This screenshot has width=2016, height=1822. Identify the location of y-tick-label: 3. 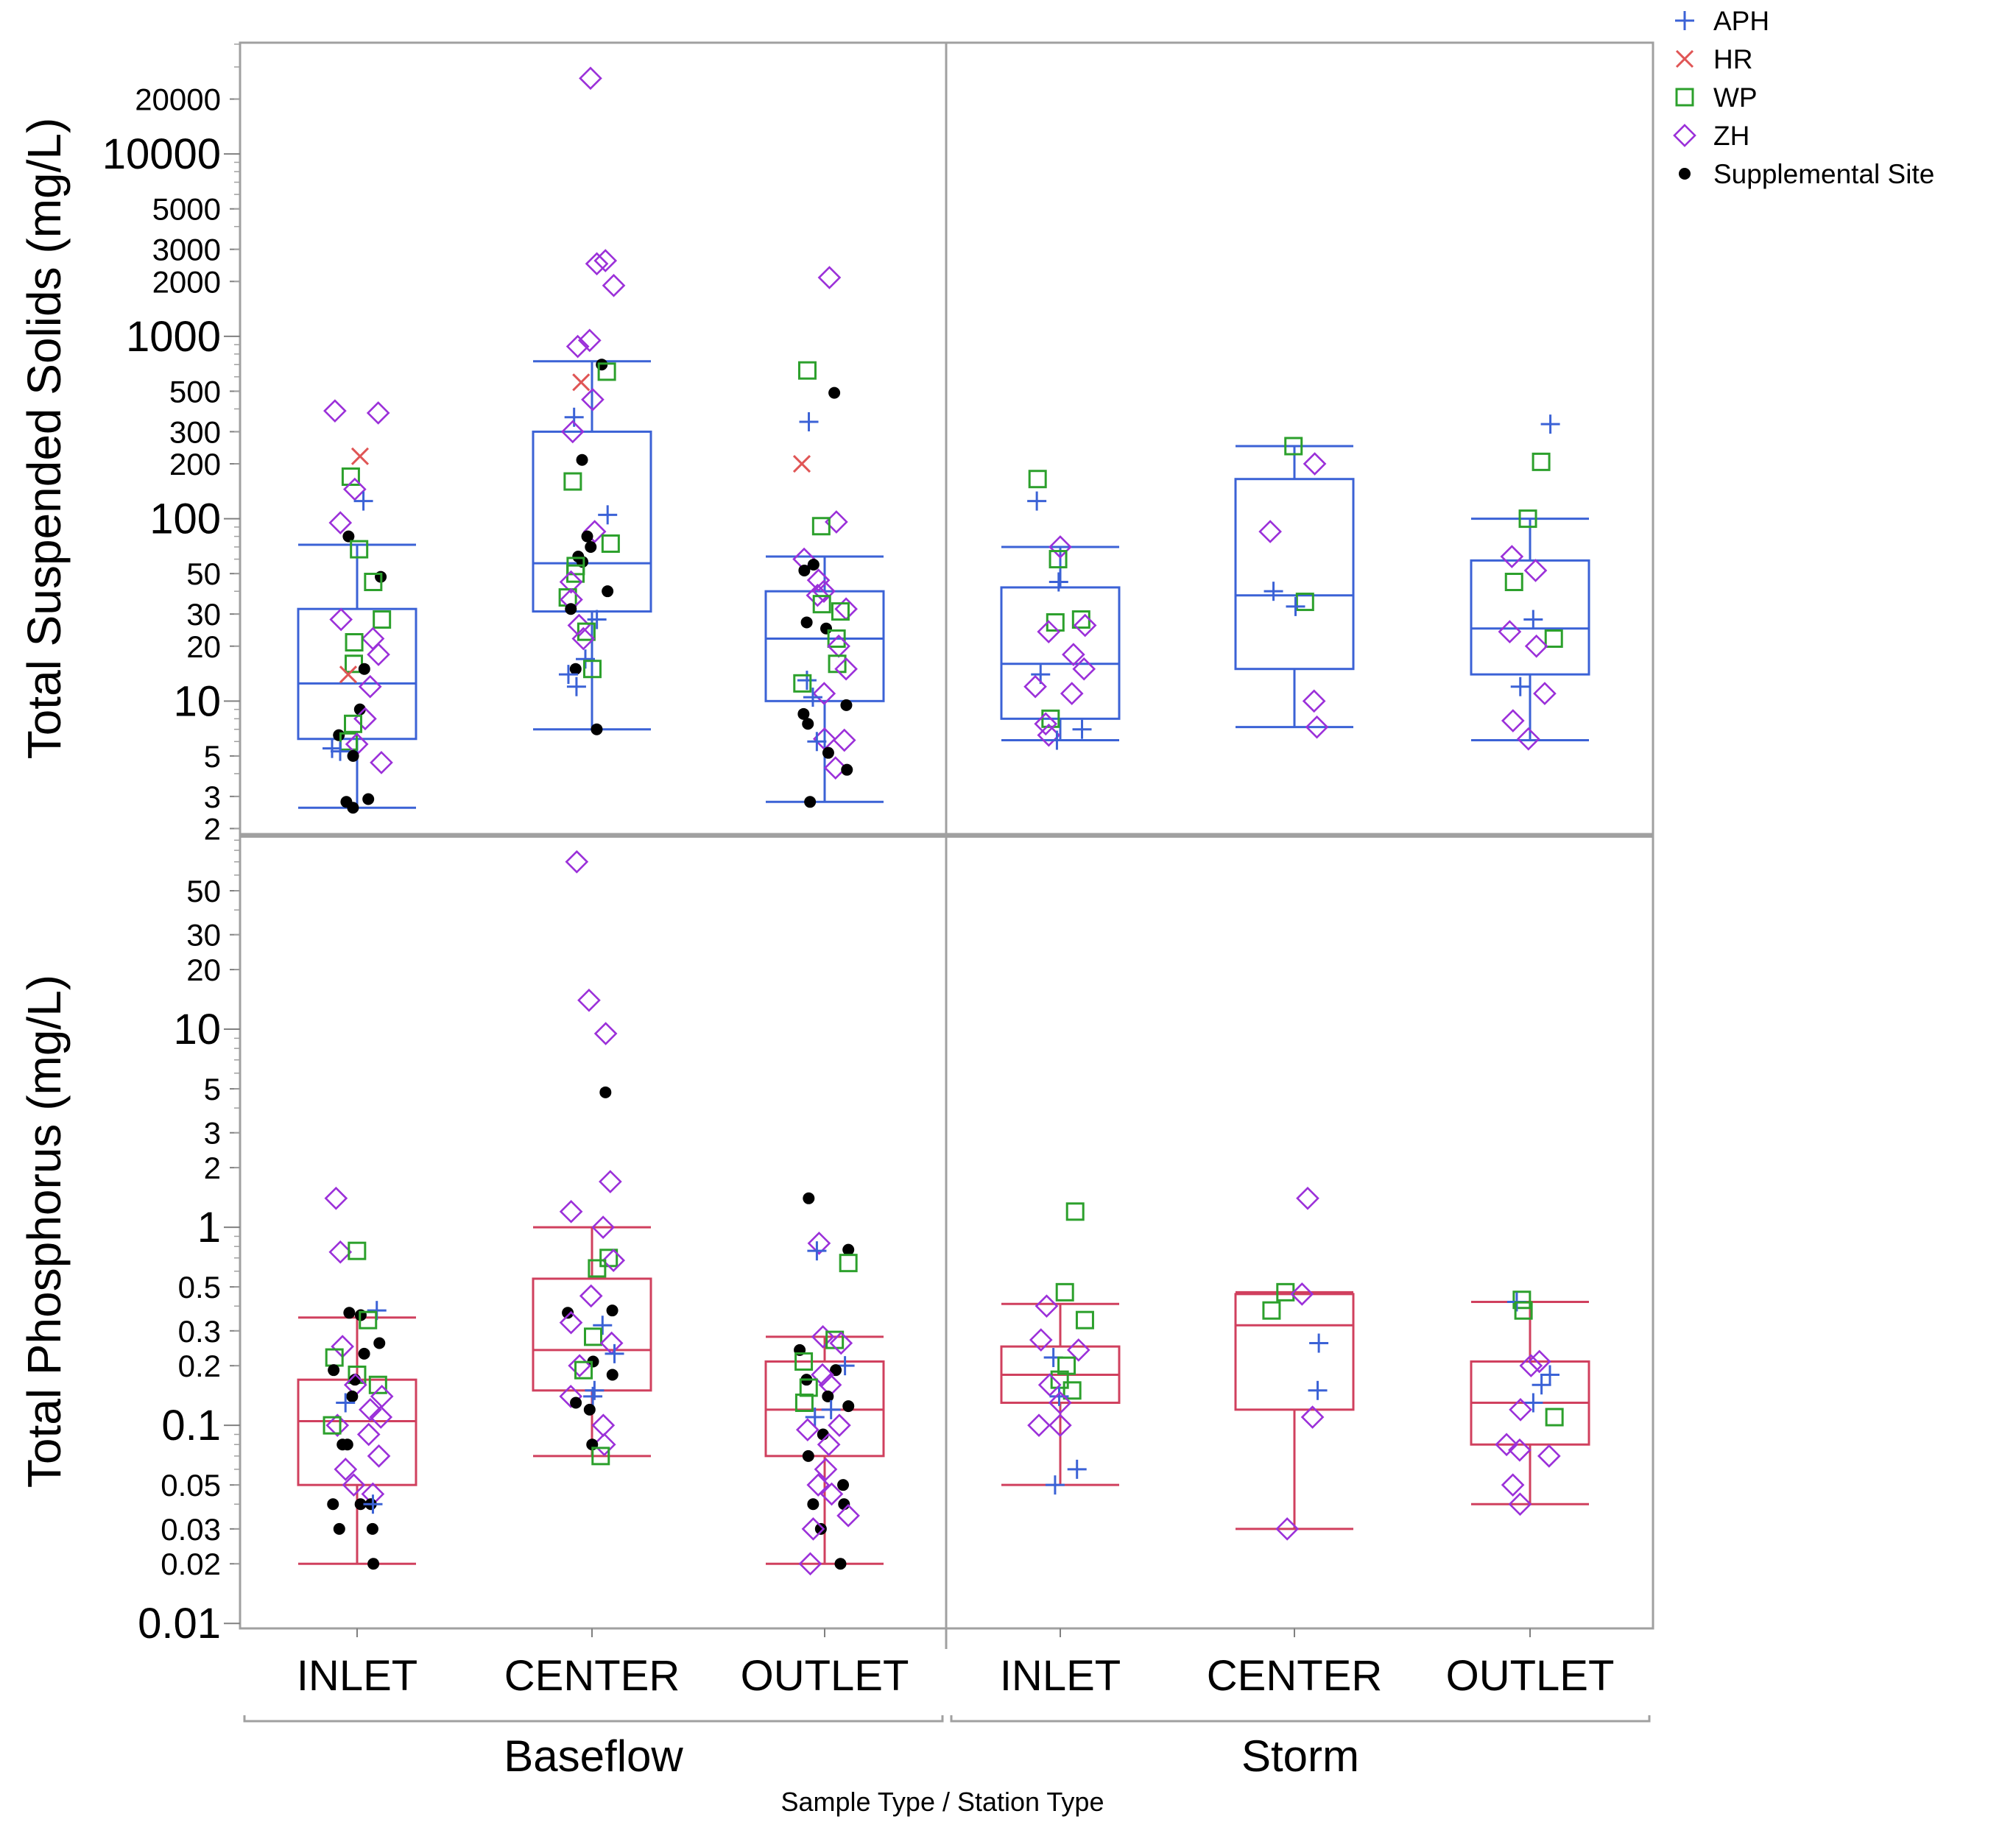
(212, 1133).